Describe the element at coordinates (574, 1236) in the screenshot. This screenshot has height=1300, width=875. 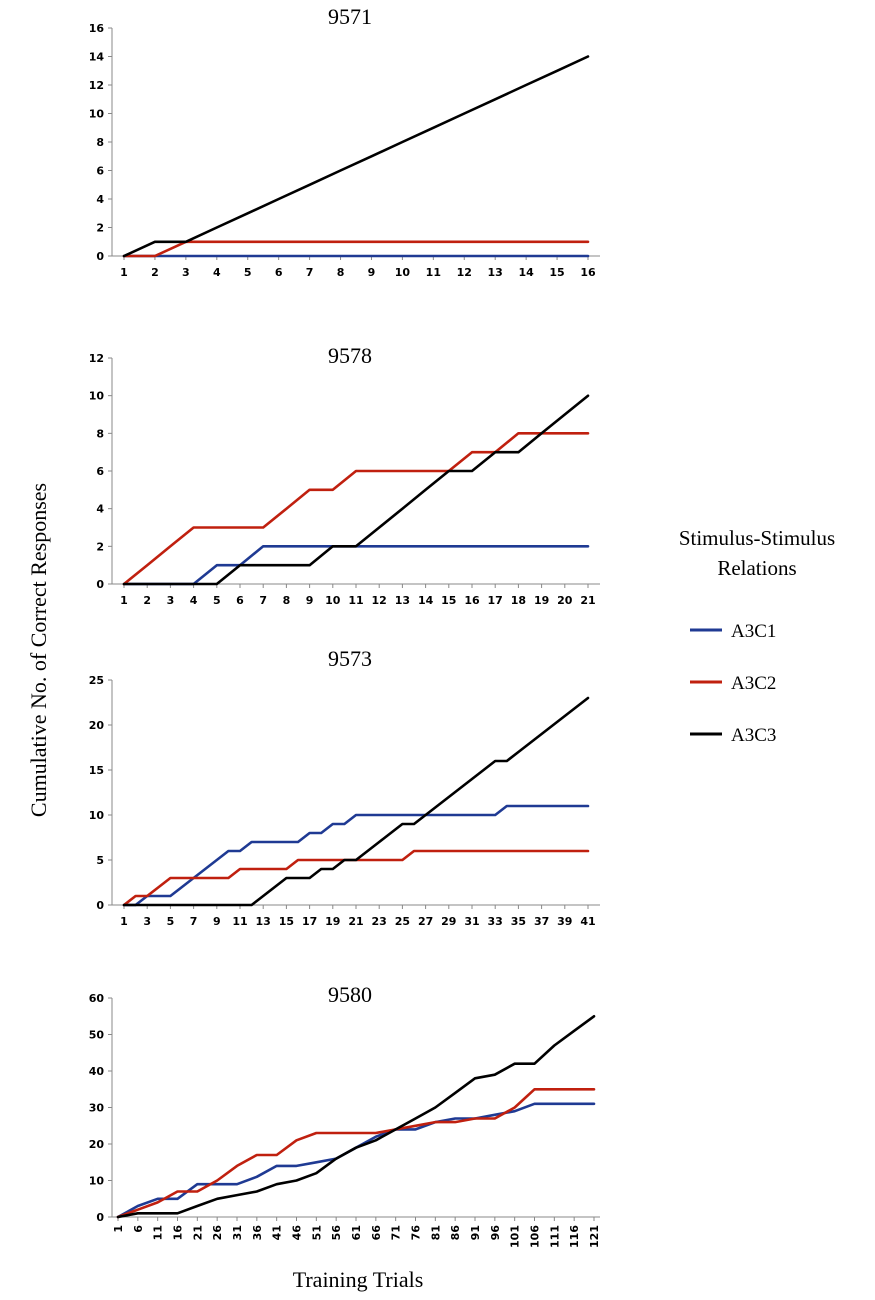
I see `x-tick-label: 116` at that location.